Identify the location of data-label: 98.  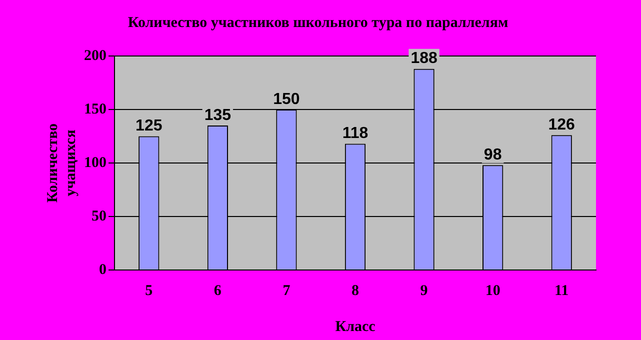
(493, 155).